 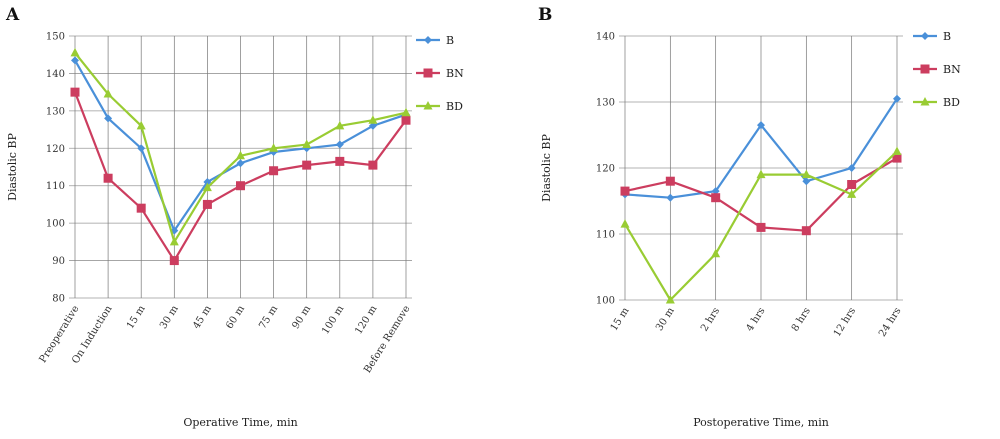 I want to click on x-tick-label-60-m: 60 m, so click(x=235, y=317).